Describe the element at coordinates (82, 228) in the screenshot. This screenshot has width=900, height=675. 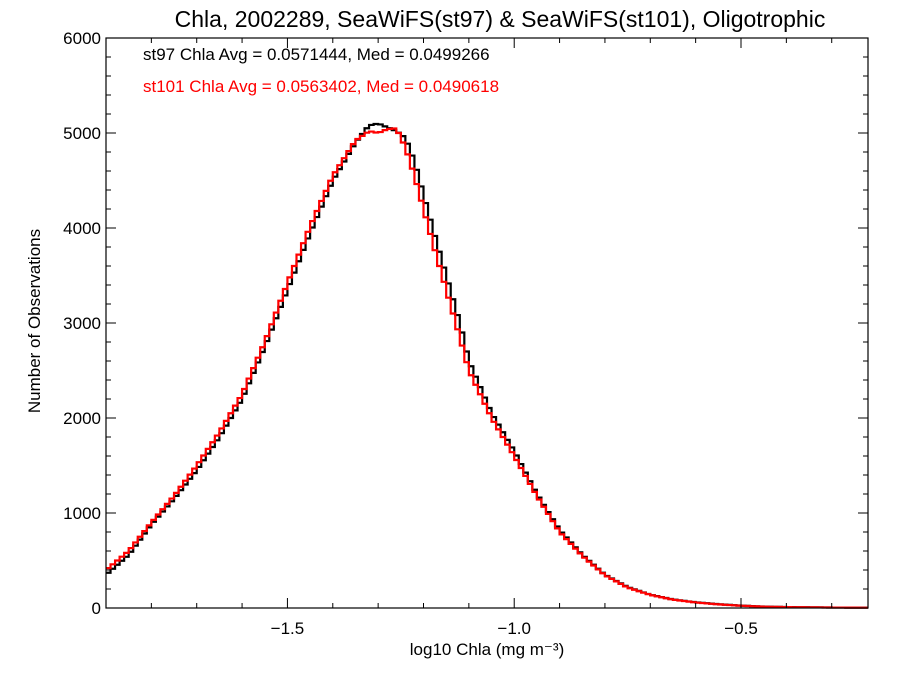
I see `y-tick-label: 4000` at that location.